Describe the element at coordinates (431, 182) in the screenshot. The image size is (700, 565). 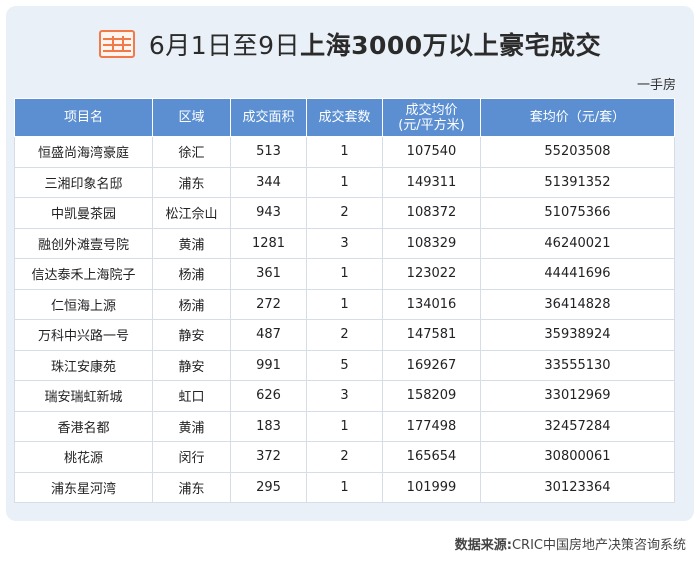
I see `table-cell: 149311` at that location.